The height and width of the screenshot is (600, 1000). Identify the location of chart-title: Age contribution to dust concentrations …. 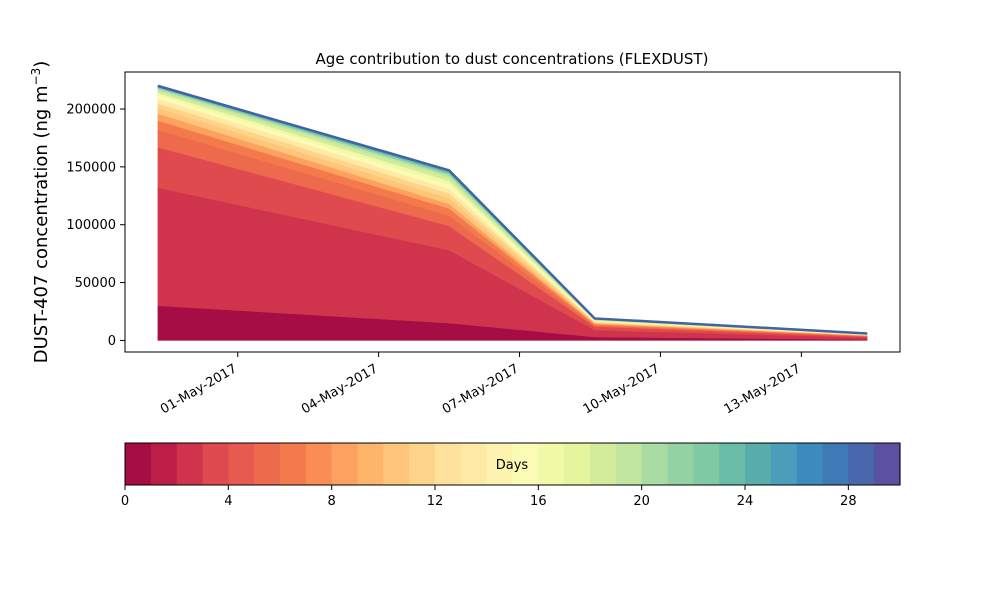
(512, 59).